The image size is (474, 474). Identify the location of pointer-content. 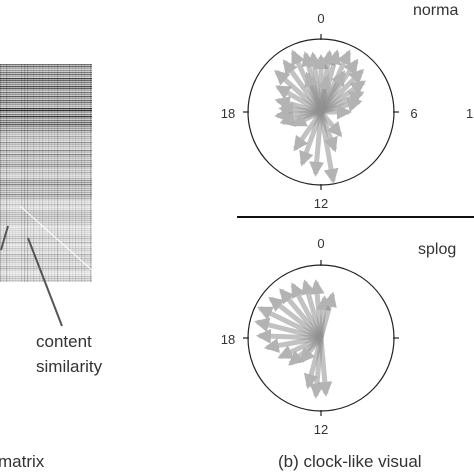
(45, 282).